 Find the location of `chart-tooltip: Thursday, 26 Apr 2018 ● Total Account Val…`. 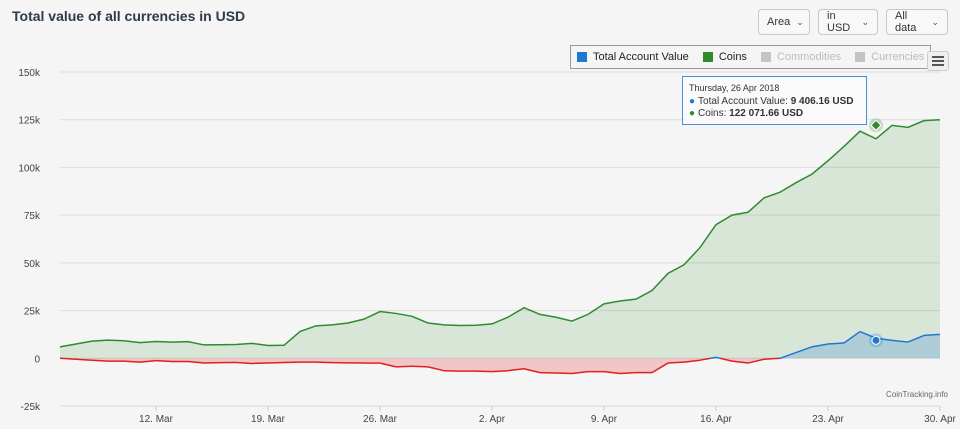

chart-tooltip: Thursday, 26 Apr 2018 ● Total Account Val… is located at coordinates (774, 100).